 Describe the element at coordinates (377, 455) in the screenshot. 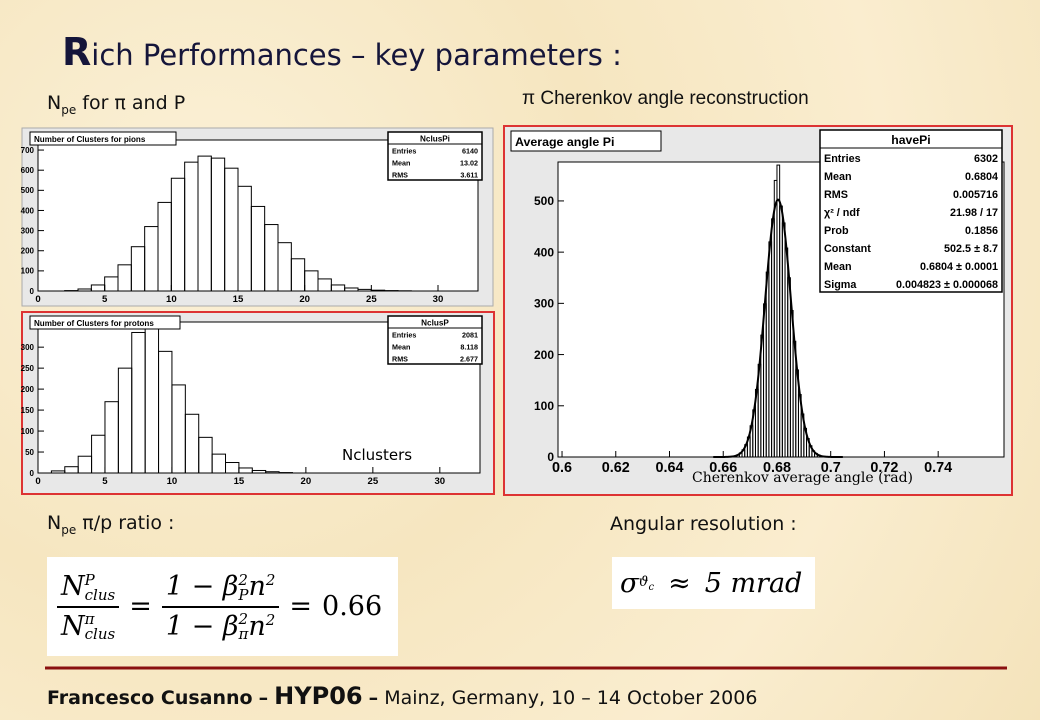

I see `x-axis-label: Nclusters` at that location.